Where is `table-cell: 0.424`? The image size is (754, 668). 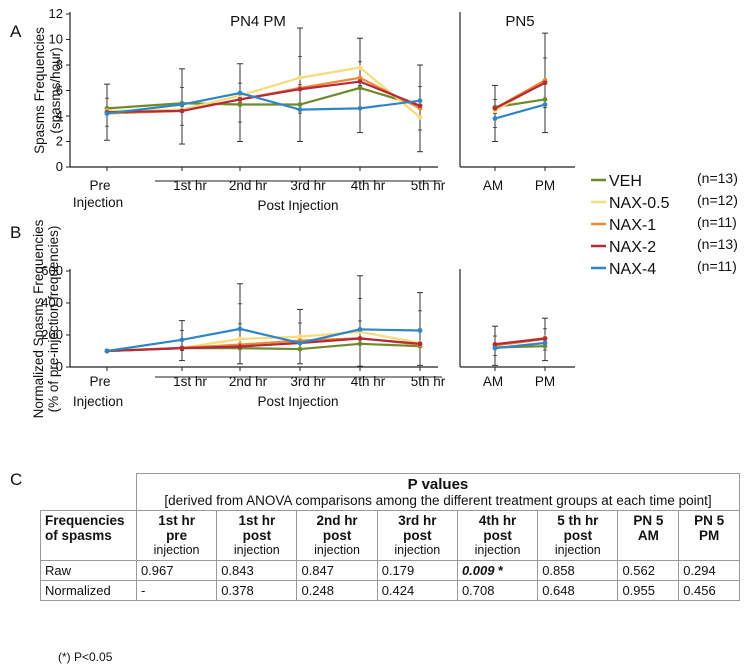 table-cell: 0.424 is located at coordinates (417, 590).